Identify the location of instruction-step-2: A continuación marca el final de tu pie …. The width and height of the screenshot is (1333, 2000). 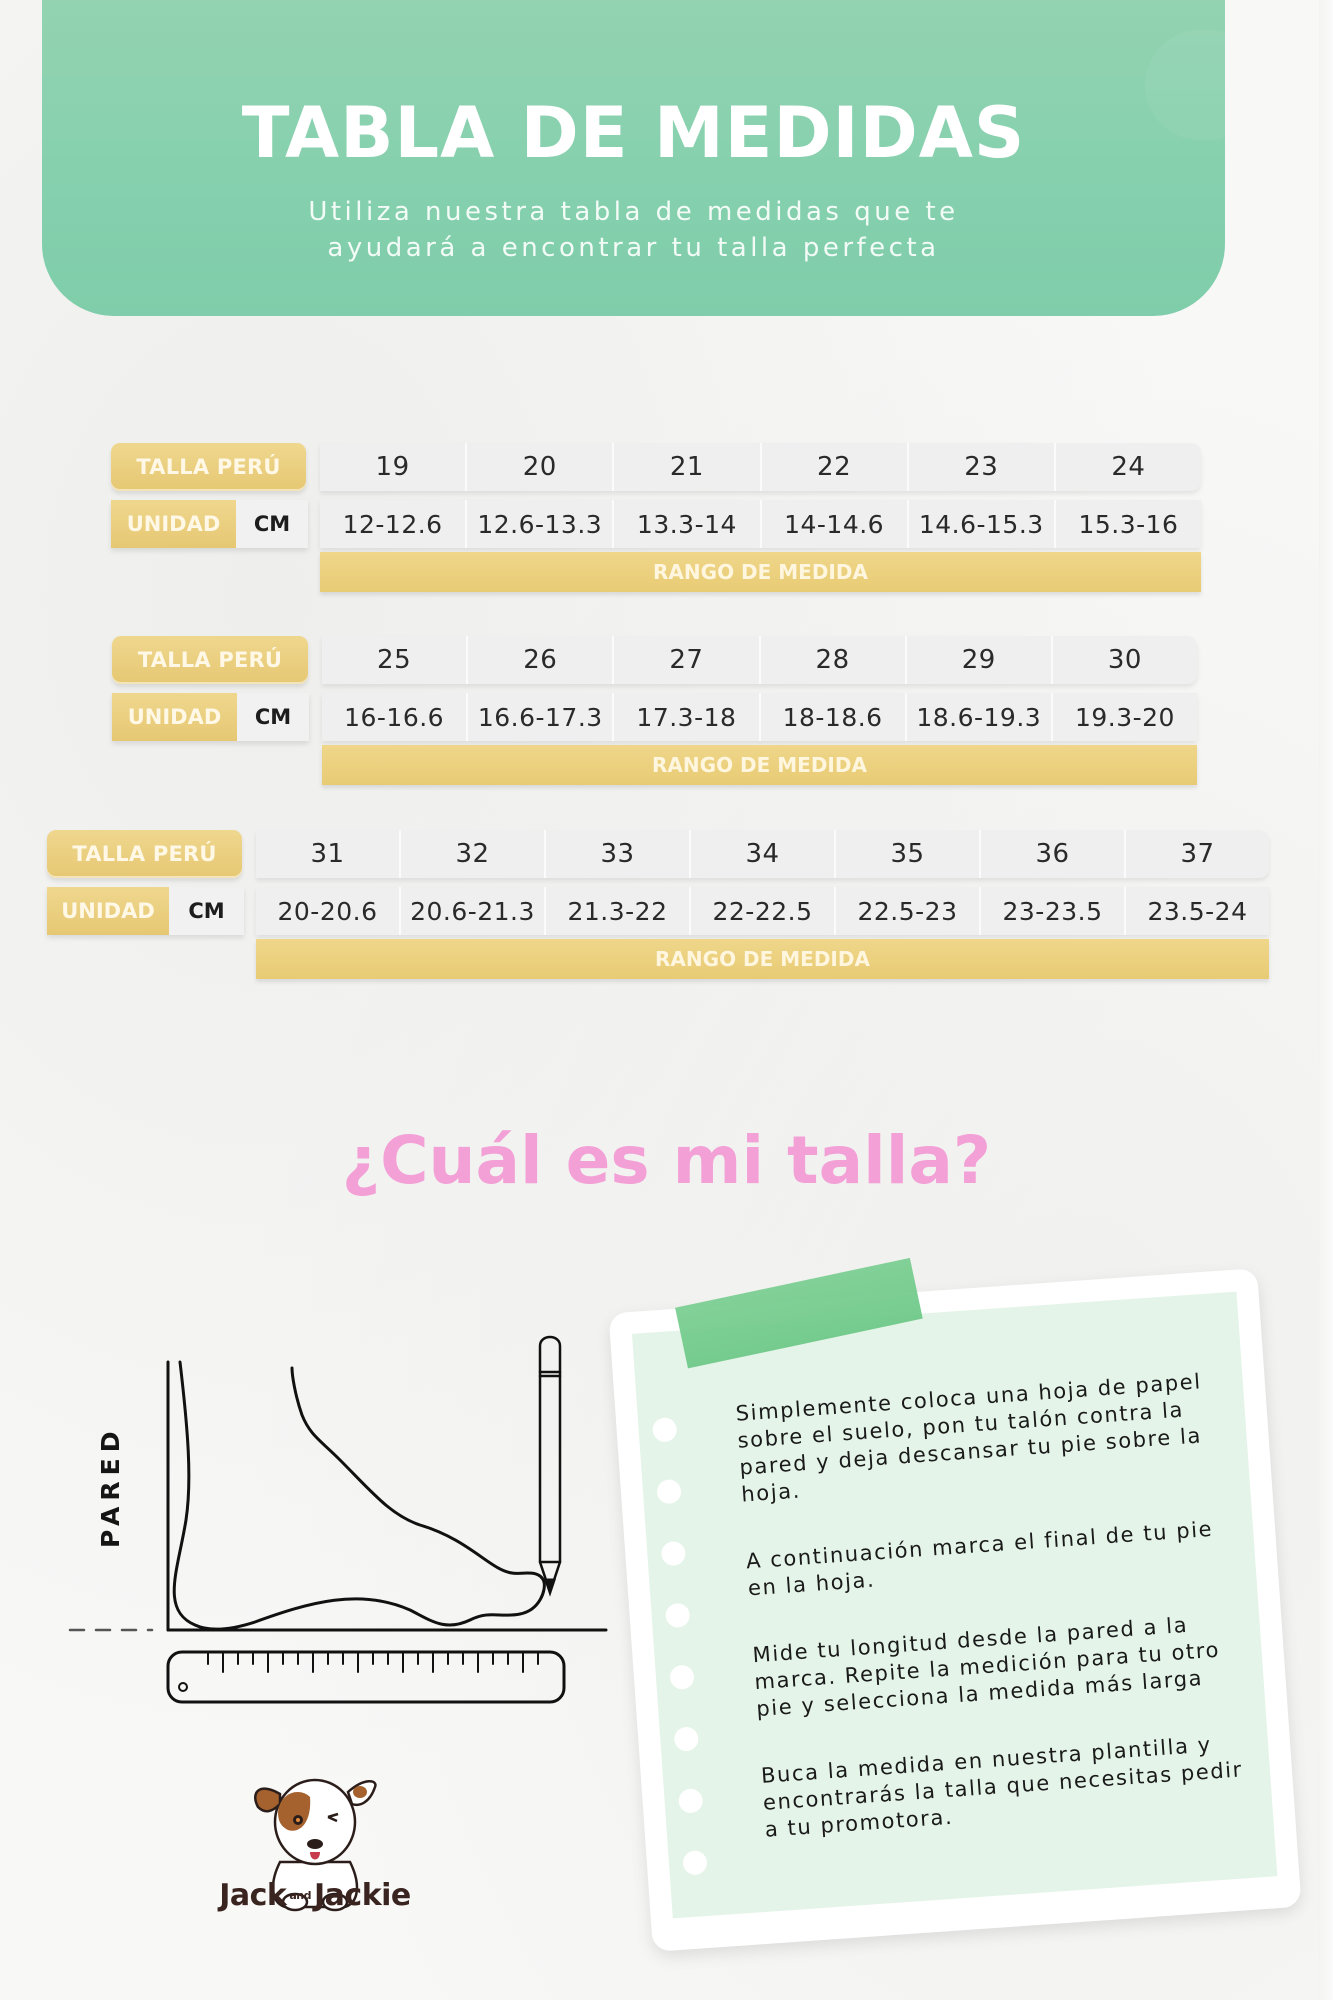
(979, 1558).